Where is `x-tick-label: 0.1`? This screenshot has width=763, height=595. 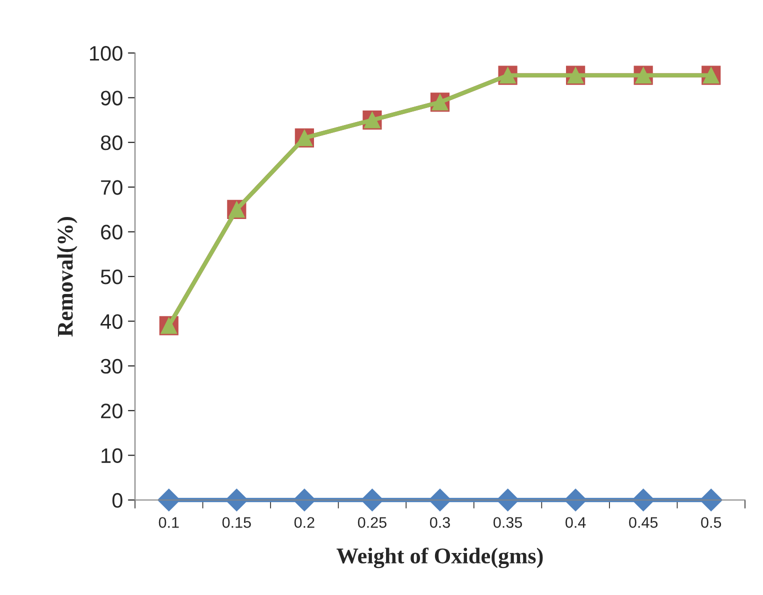
x-tick-label: 0.1 is located at coordinates (168, 522).